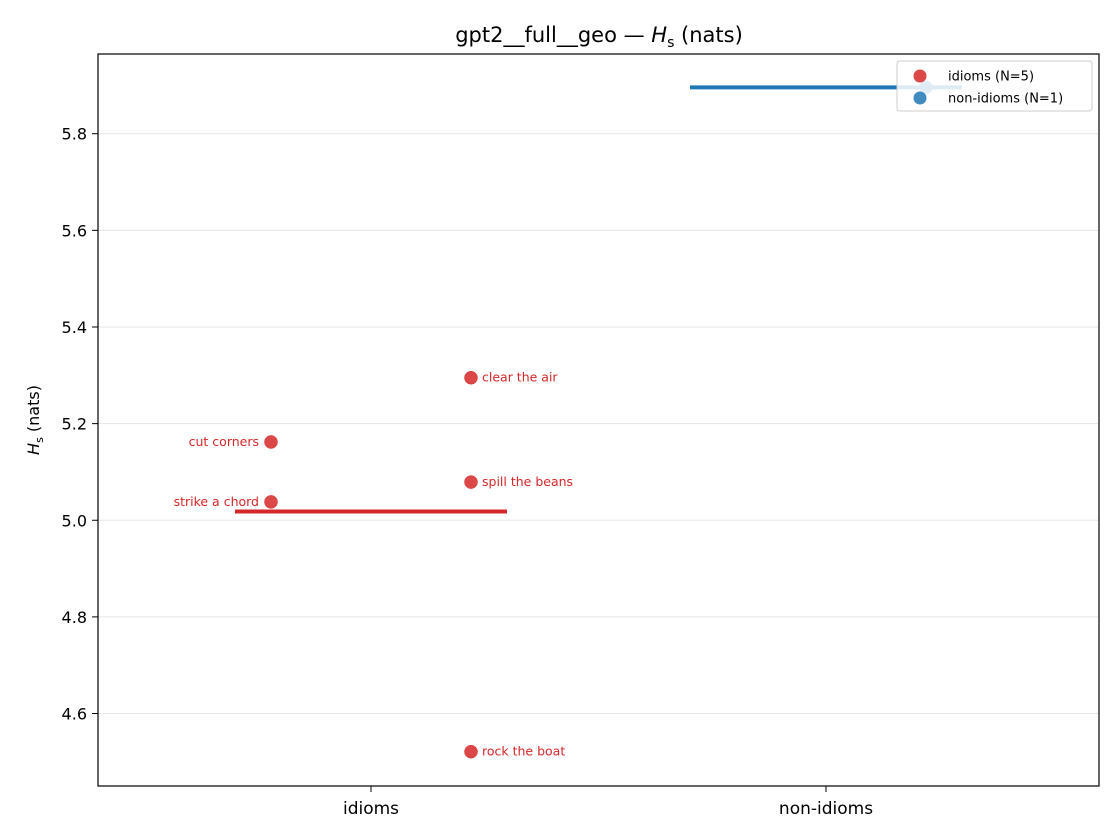  What do you see at coordinates (74, 134) in the screenshot?
I see `y-tick-label: 5.8` at bounding box center [74, 134].